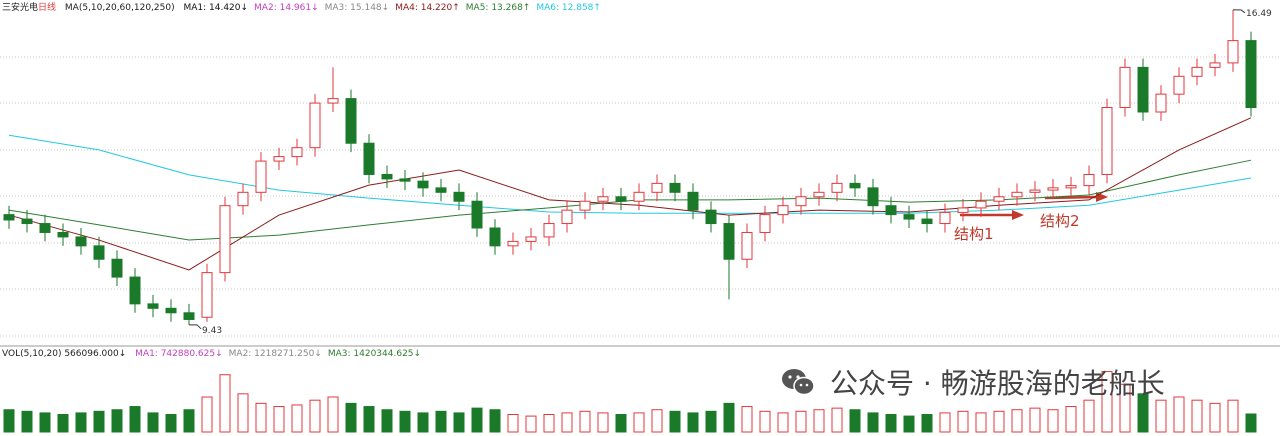 This screenshot has width=1280, height=436. I want to click on low-label: 9.43, so click(212, 331).